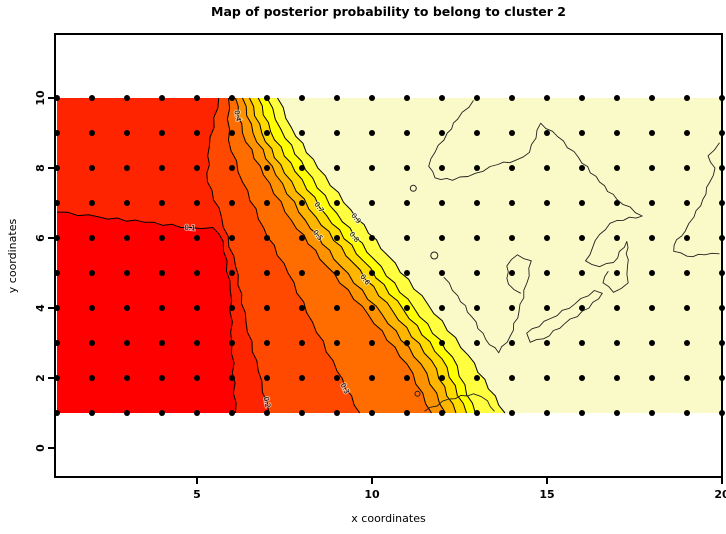 The width and height of the screenshot is (726, 534). Describe the element at coordinates (190, 228) in the screenshot. I see `contour-label: 0.1` at that location.